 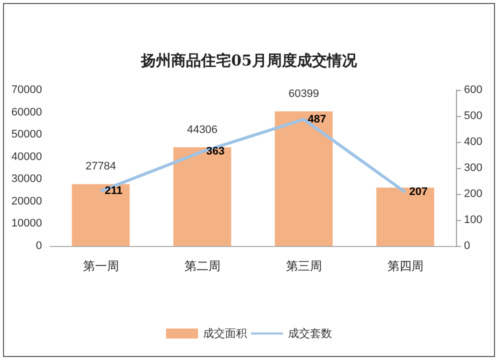 What do you see at coordinates (26, 179) in the screenshot?
I see `y-tick-label: 30000` at bounding box center [26, 179].